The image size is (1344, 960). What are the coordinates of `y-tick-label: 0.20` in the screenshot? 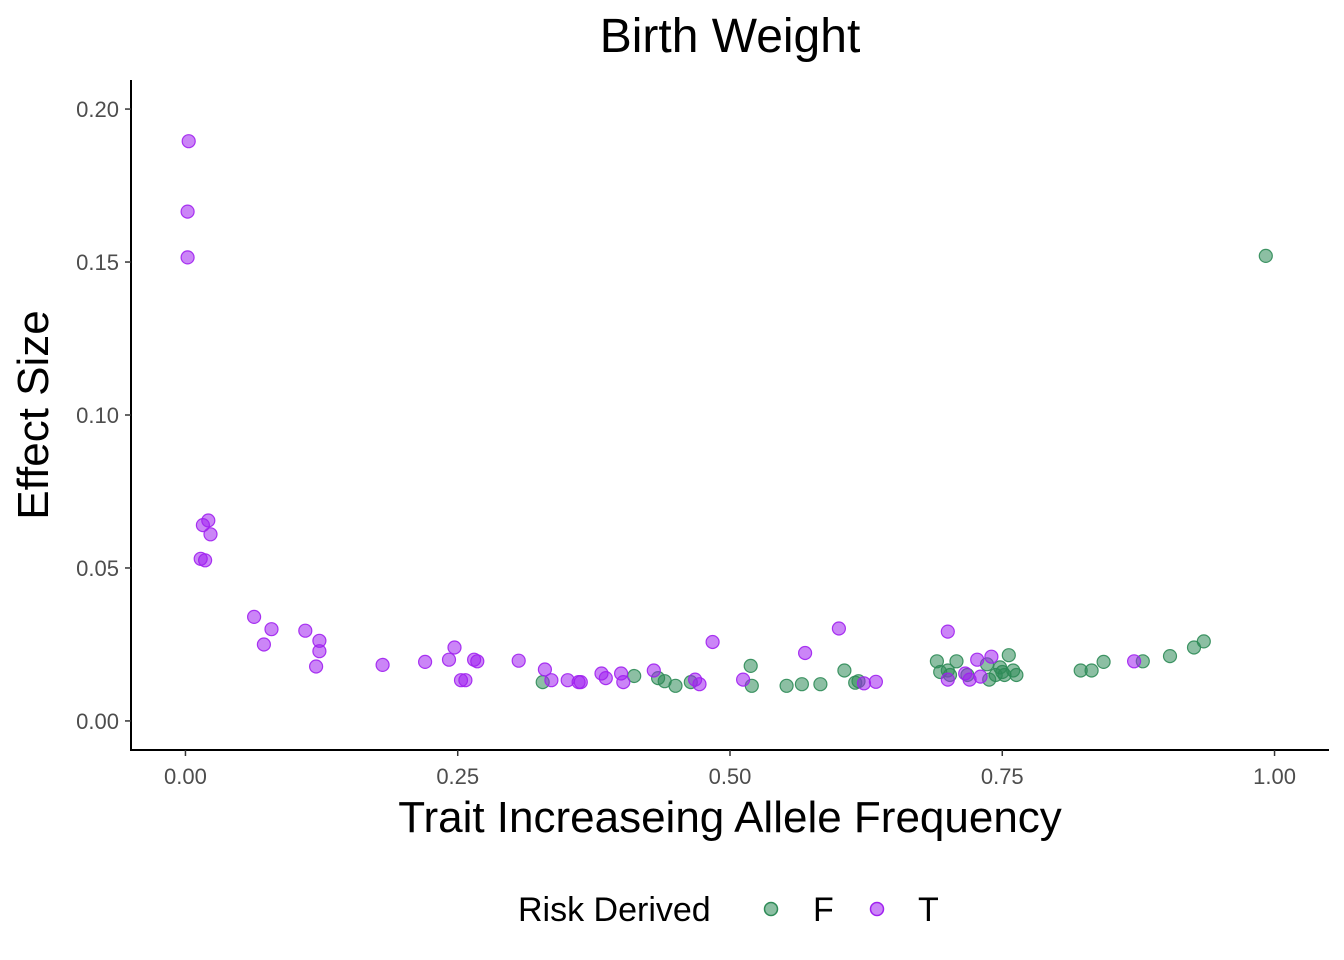 It's located at (97, 109).